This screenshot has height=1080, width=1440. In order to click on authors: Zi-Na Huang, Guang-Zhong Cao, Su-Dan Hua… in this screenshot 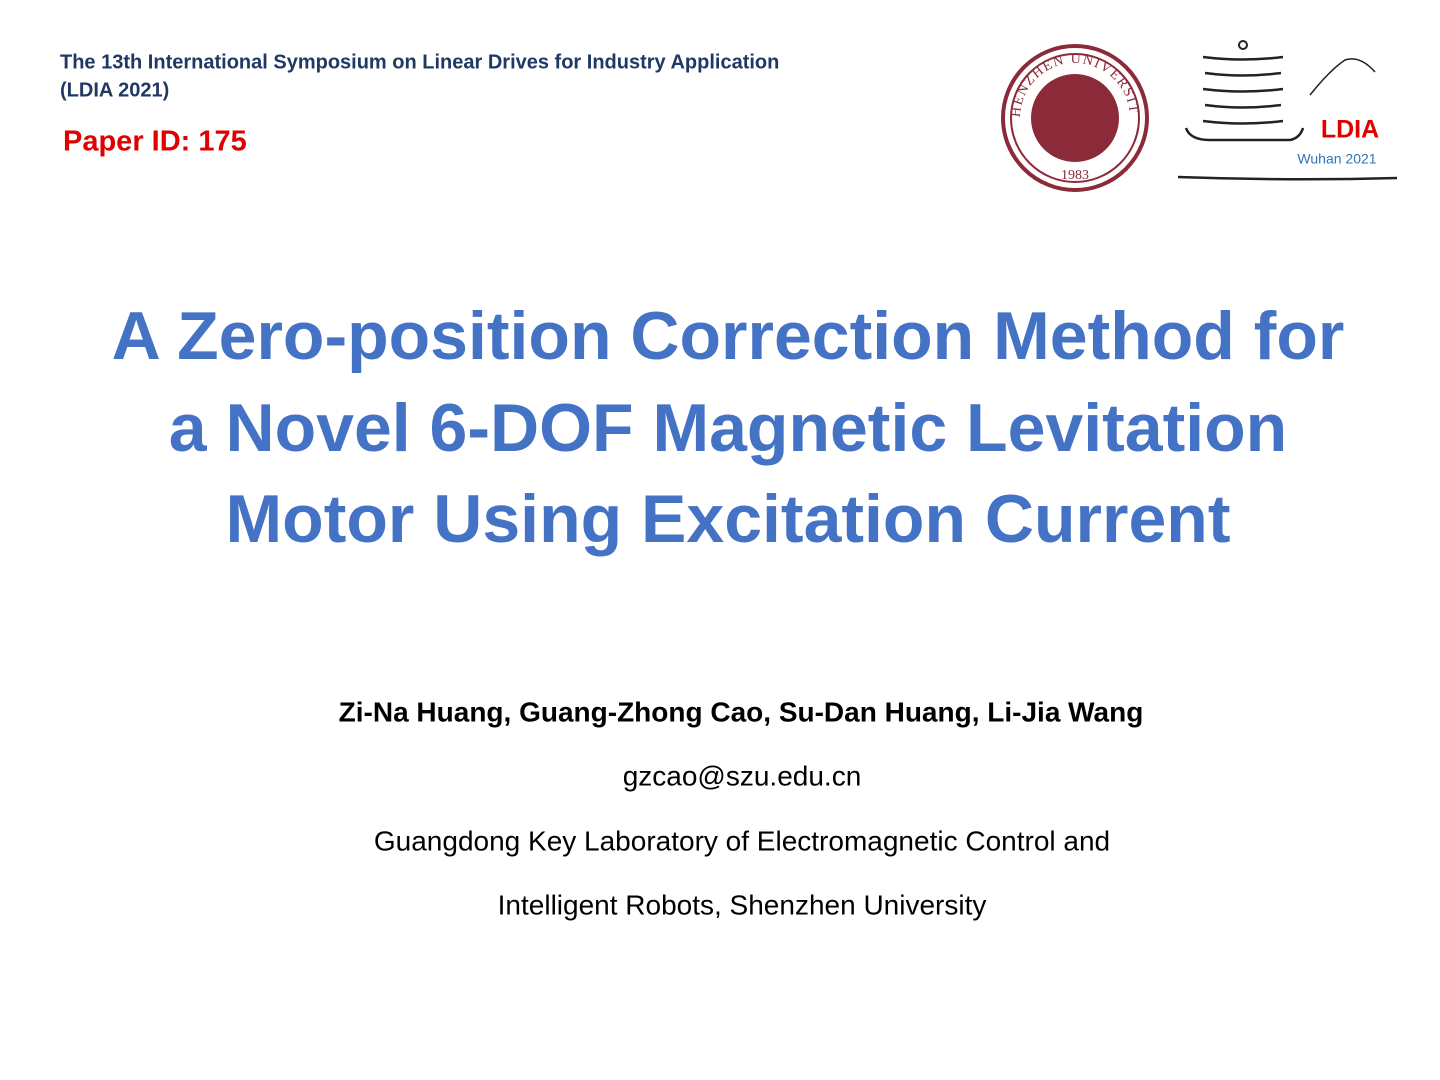, I will do `click(741, 711)`.